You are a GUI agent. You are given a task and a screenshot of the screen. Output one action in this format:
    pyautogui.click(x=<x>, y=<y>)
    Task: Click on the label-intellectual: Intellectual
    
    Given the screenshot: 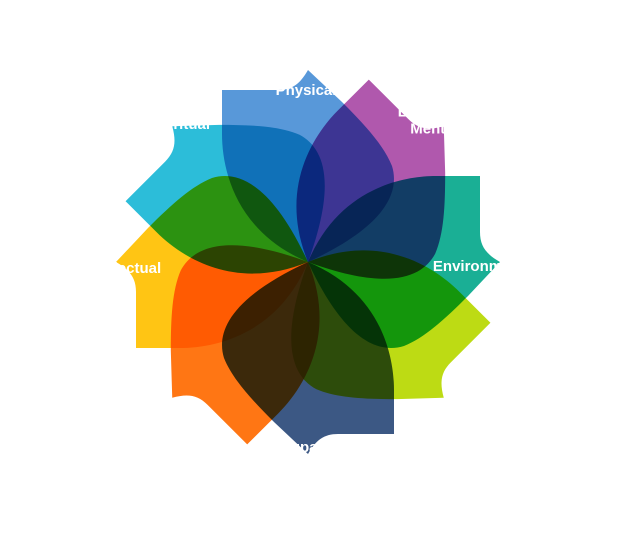 What is the action you would take?
    pyautogui.click(x=122, y=268)
    